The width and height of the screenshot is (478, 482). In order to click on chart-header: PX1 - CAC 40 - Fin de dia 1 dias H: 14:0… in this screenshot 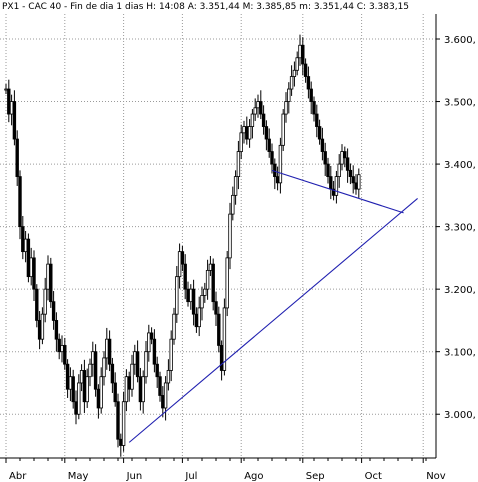, I will do `click(205, 7)`.